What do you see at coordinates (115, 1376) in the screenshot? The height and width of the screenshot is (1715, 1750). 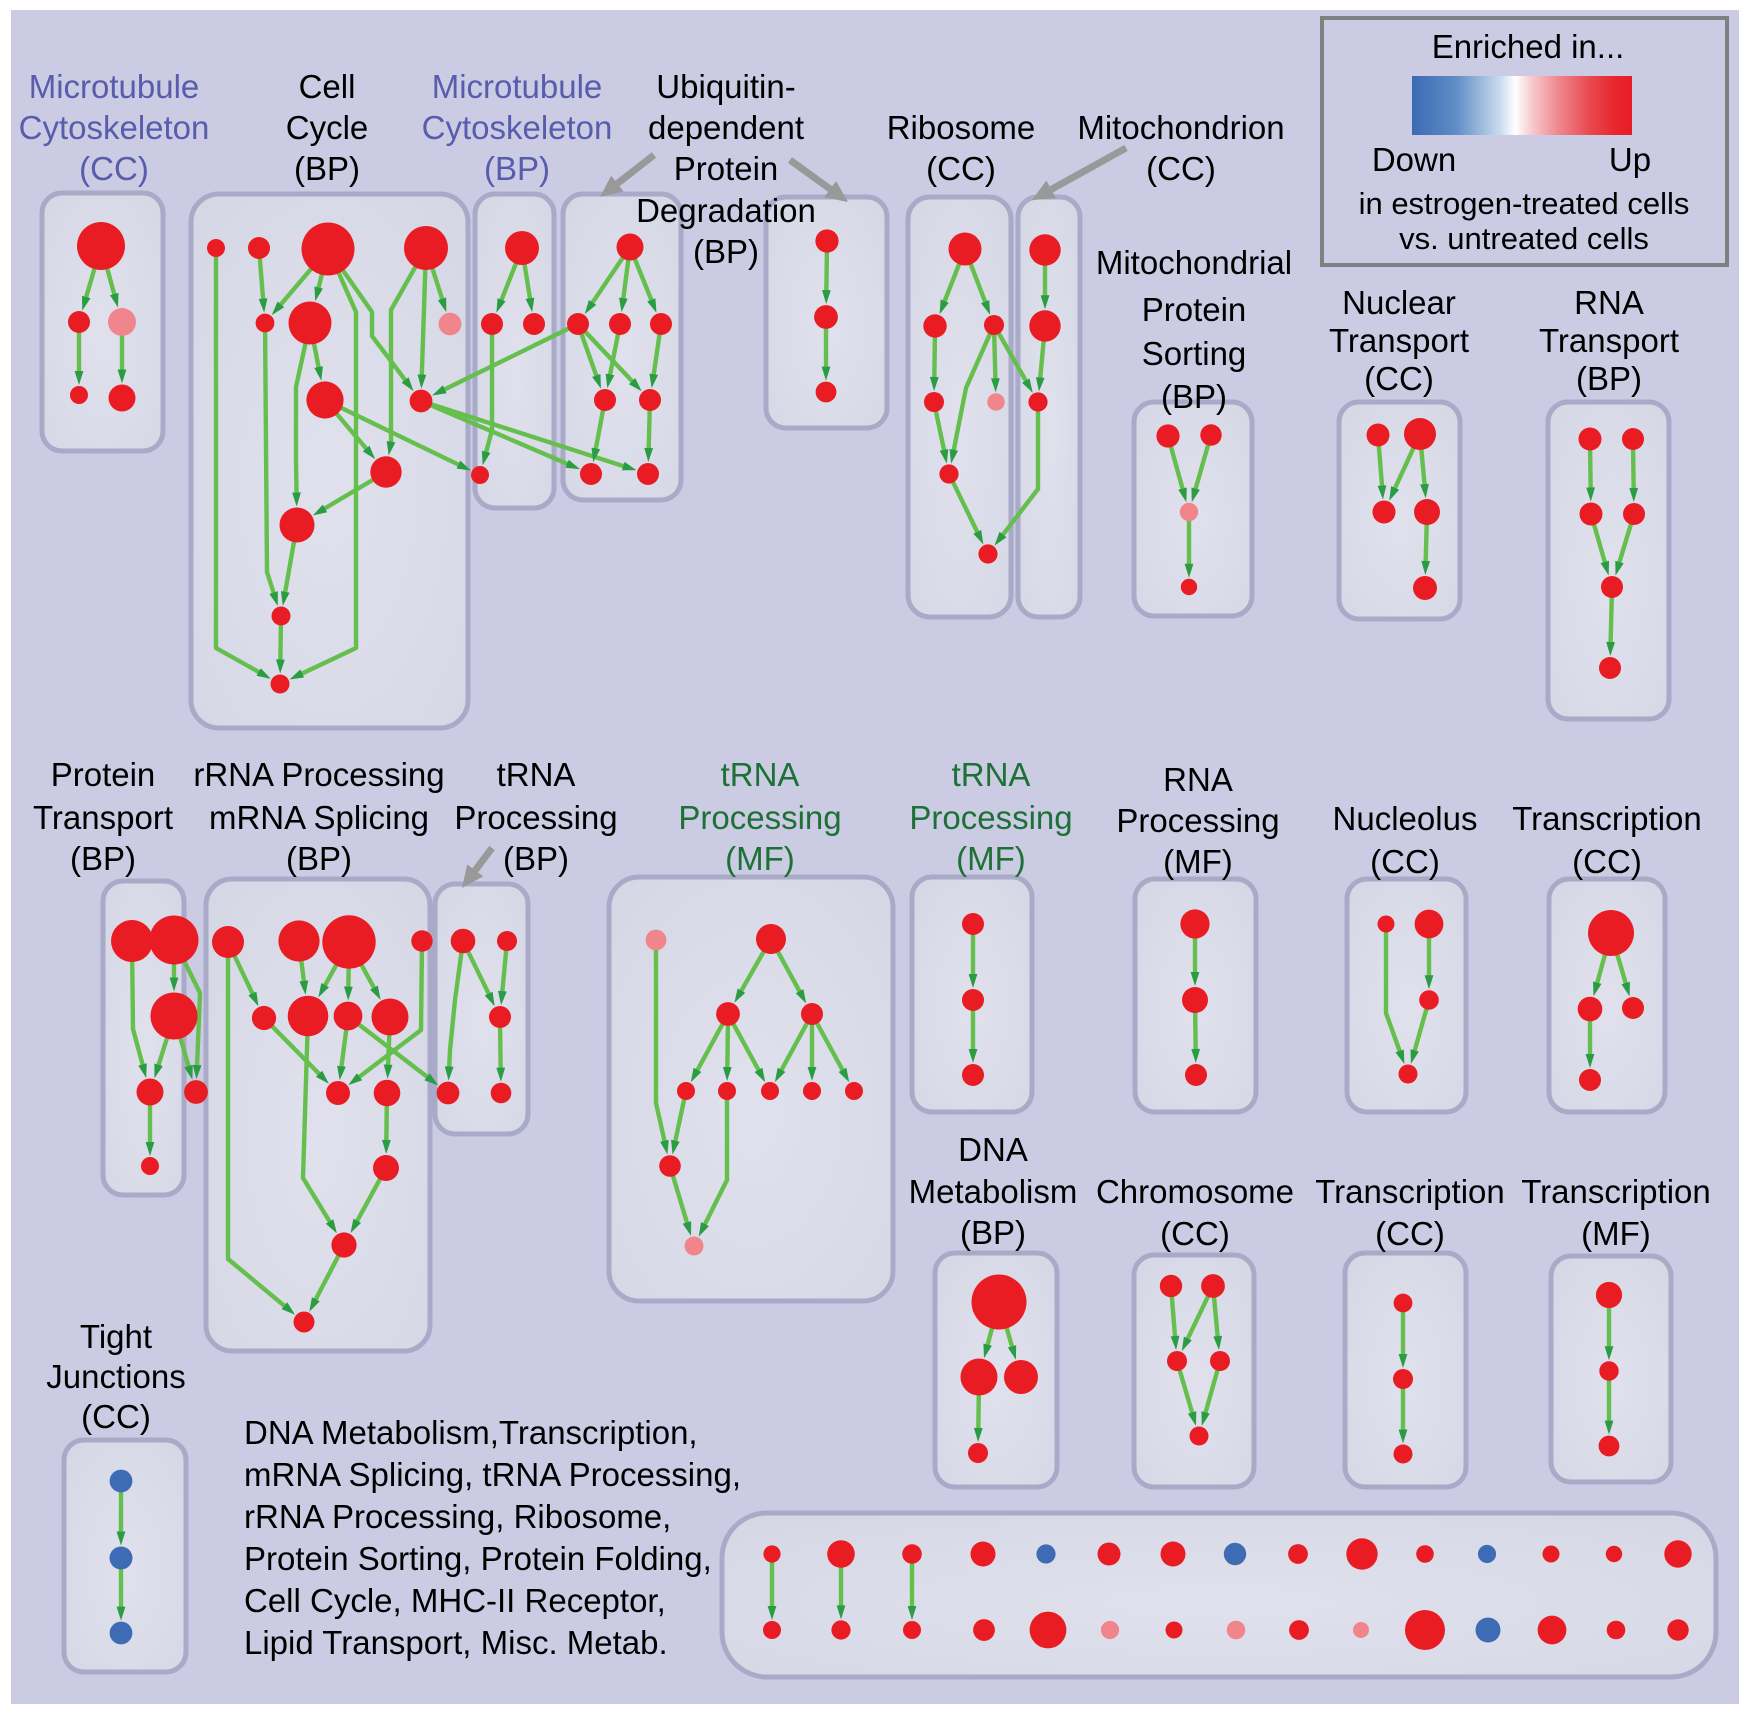 I see `svg-text: Junctions` at bounding box center [115, 1376].